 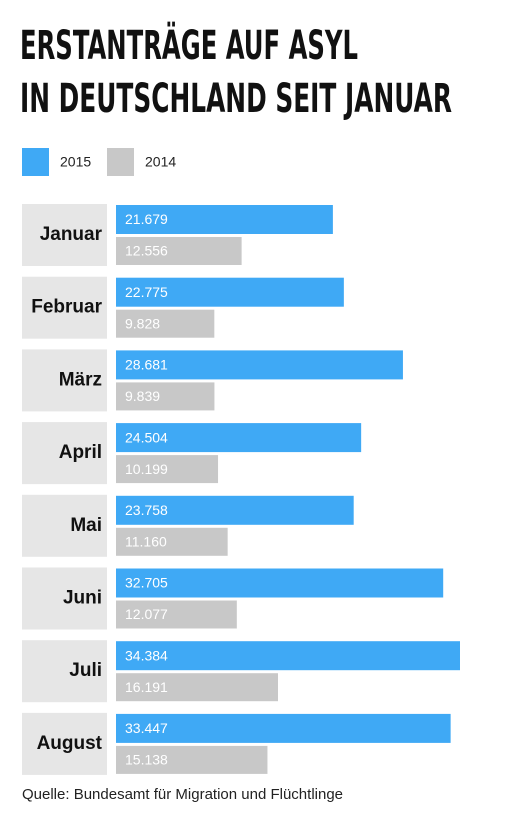 What do you see at coordinates (82, 598) in the screenshot?
I see `category-label: Juni` at bounding box center [82, 598].